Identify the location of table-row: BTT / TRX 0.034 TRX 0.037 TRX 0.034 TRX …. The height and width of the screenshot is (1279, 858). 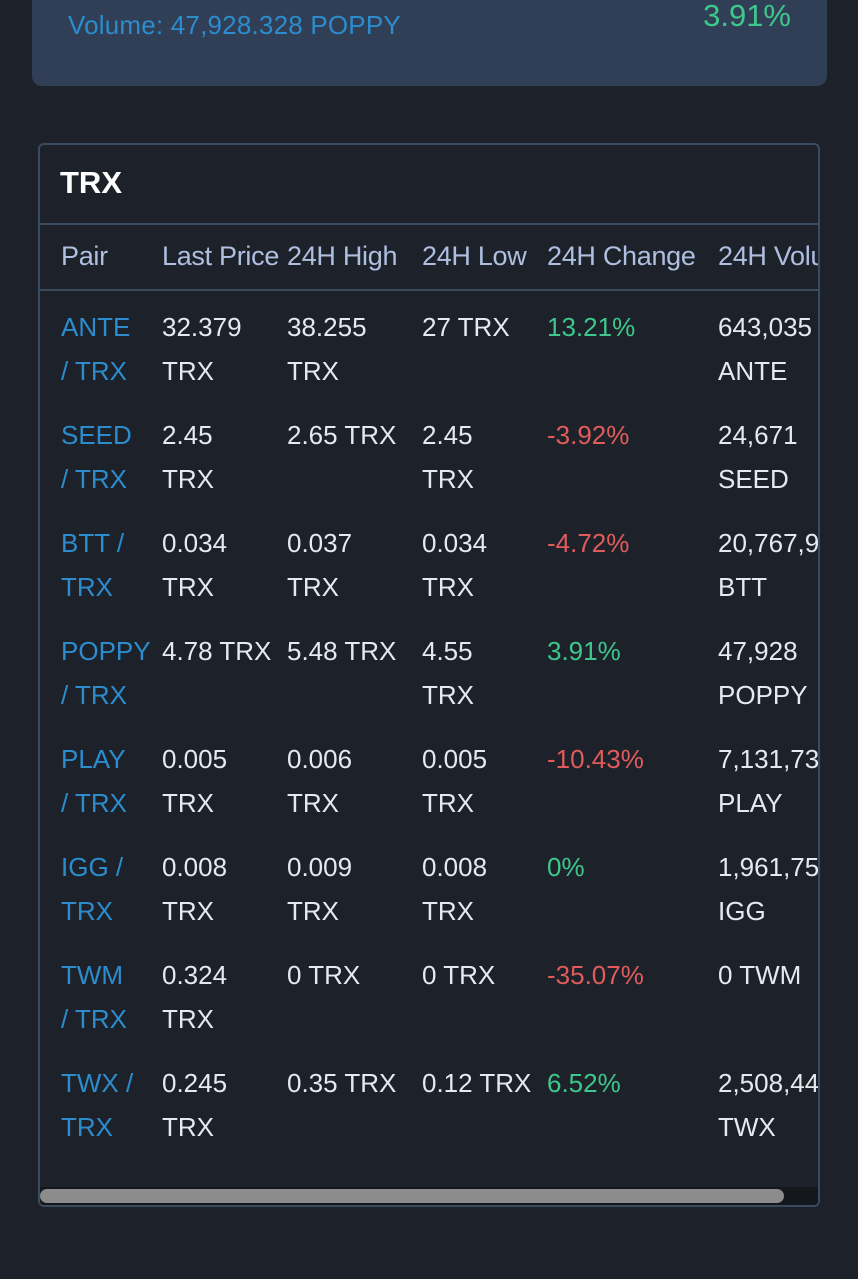
(430, 561).